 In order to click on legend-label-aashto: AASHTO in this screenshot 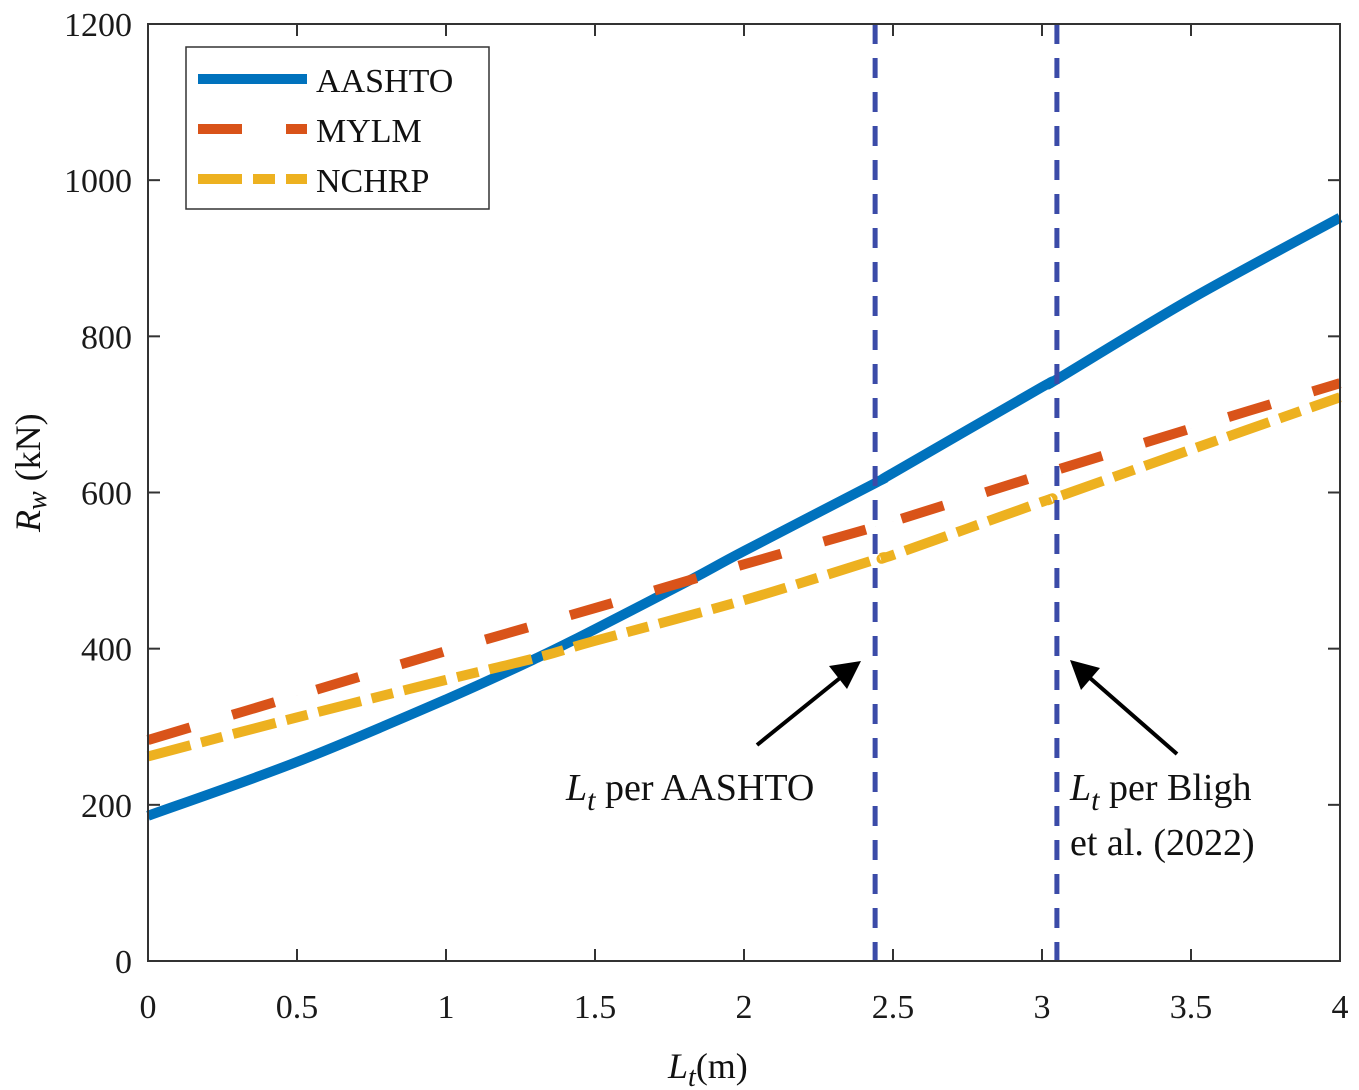, I will do `click(384, 81)`.